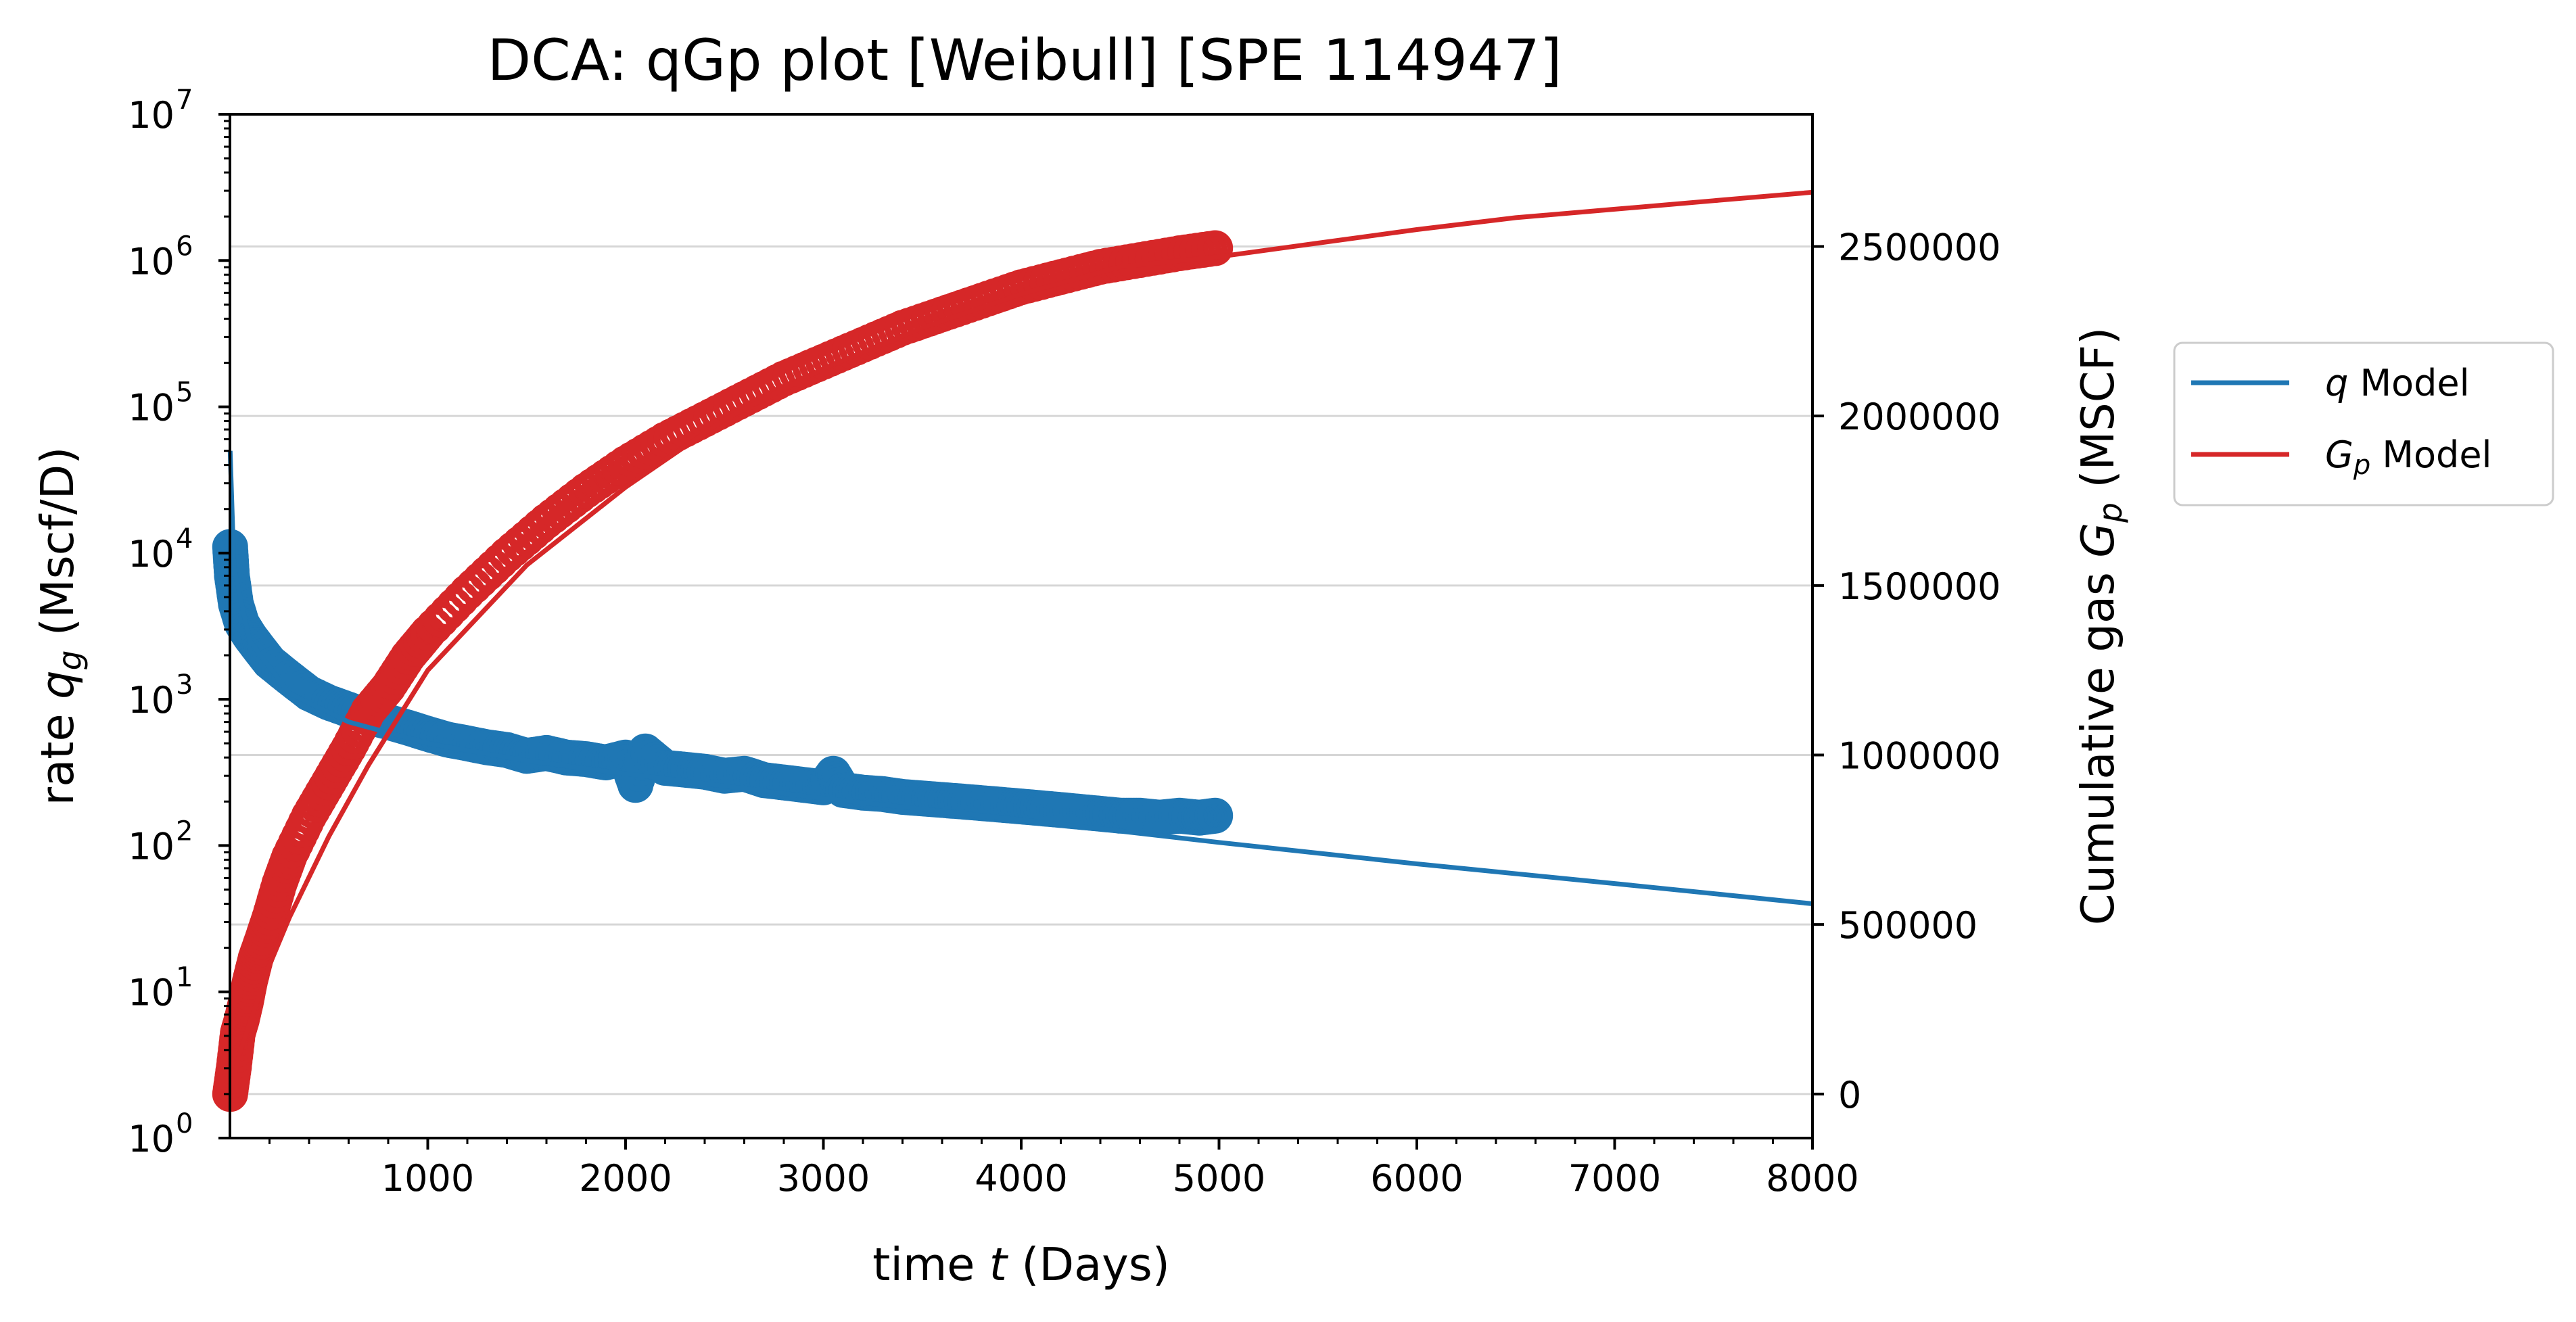 This screenshot has height=1322, width=2576. Describe the element at coordinates (1906, 671) in the screenshot. I see `y-axis-right: 0 500000 1000000 1500000 2000000 2500000` at that location.